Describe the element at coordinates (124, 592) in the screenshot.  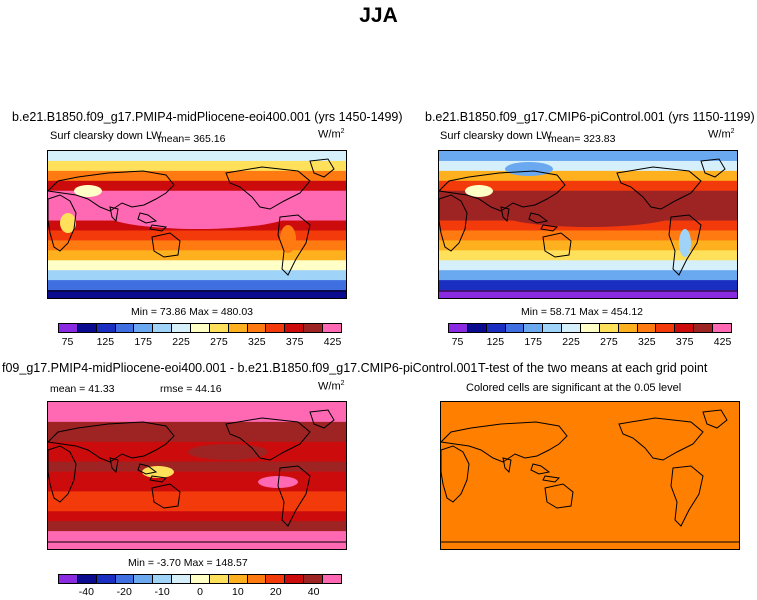
I see `colorbar-tick-label: -20` at that location.